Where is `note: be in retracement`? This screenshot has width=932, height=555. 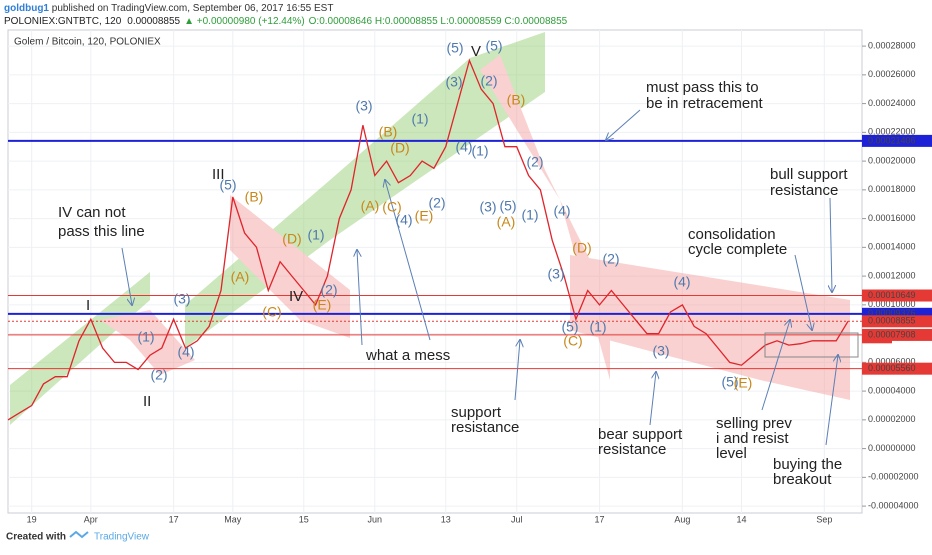 note: be in retracement is located at coordinates (705, 103).